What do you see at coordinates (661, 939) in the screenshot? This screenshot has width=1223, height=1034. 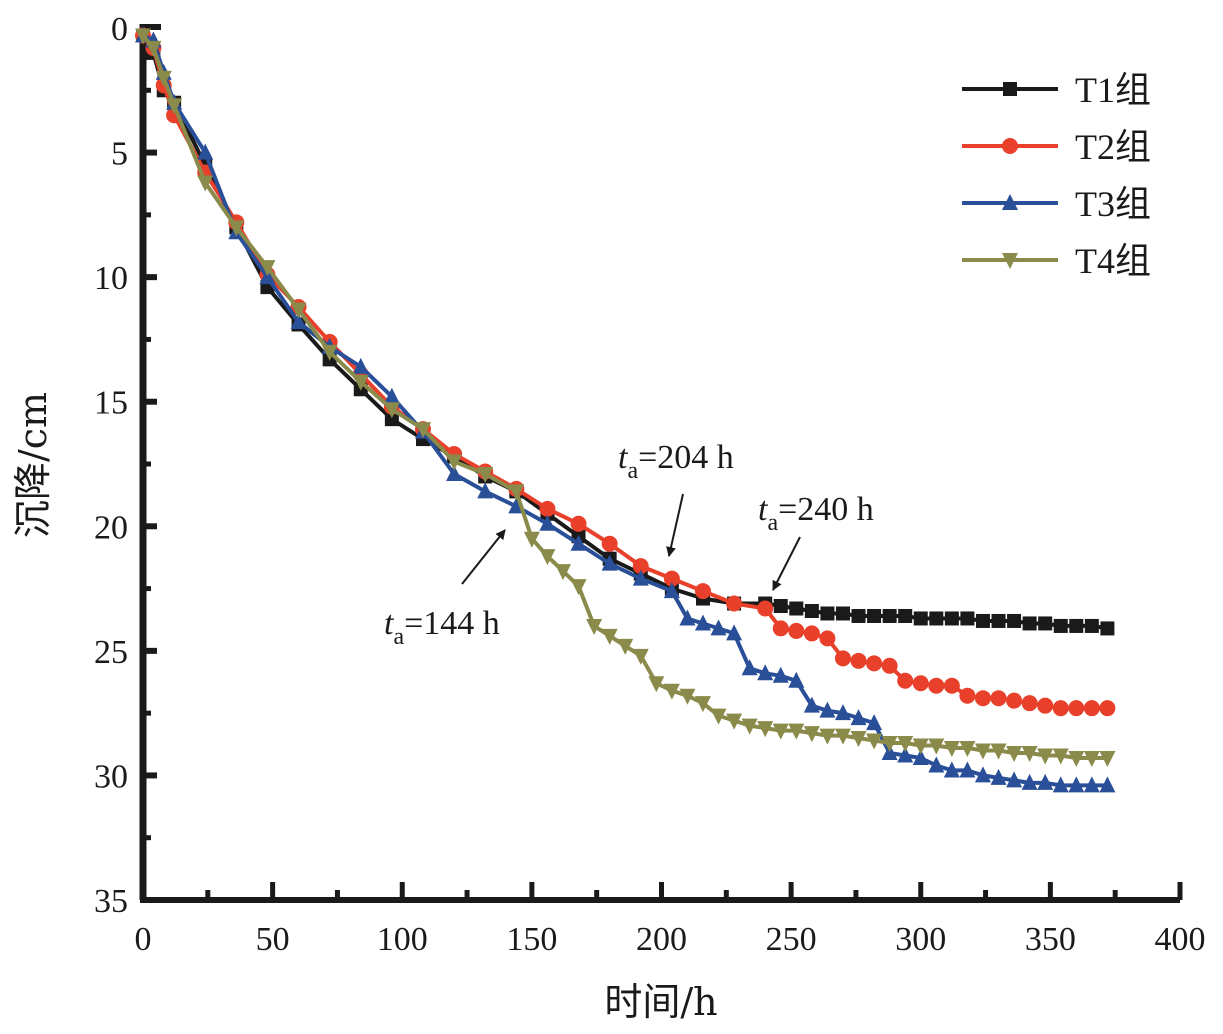 I see `x-tick-label: 200` at bounding box center [661, 939].